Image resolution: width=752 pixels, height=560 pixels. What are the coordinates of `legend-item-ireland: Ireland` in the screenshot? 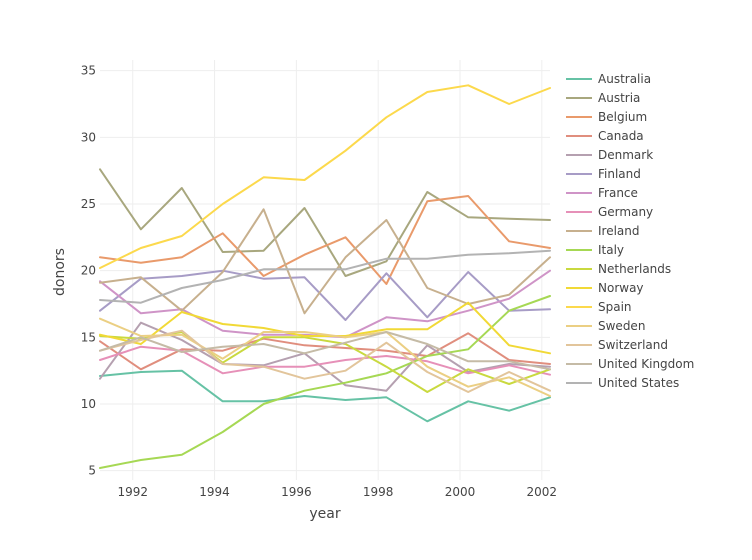 It's located at (603, 231).